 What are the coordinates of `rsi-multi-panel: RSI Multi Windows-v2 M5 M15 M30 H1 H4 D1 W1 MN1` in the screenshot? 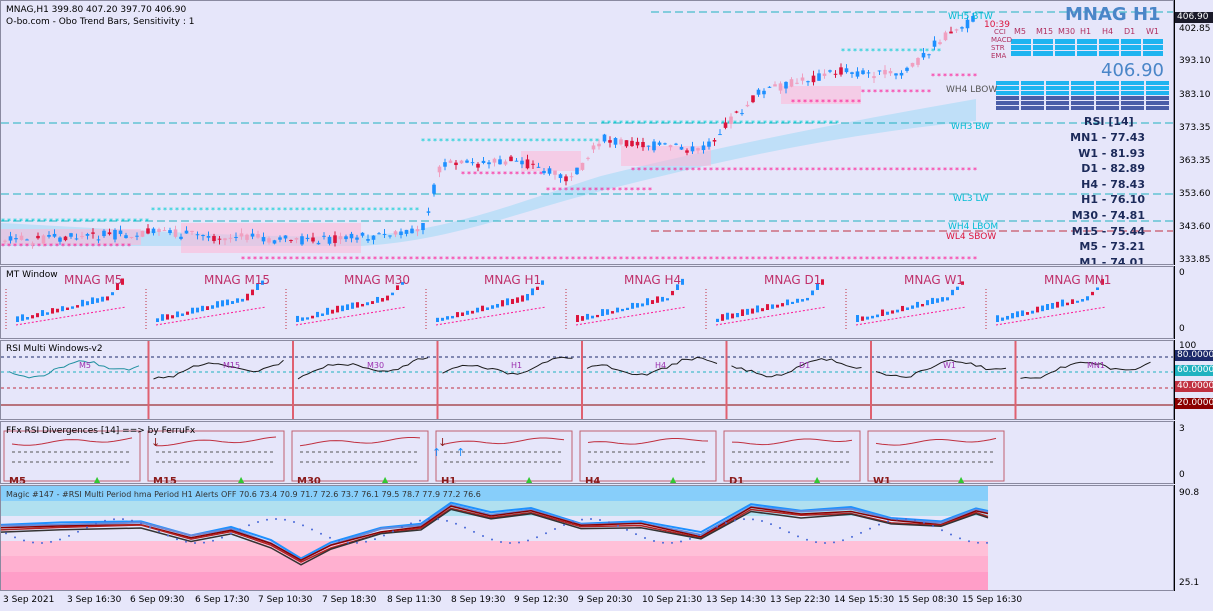 It's located at (587, 380).